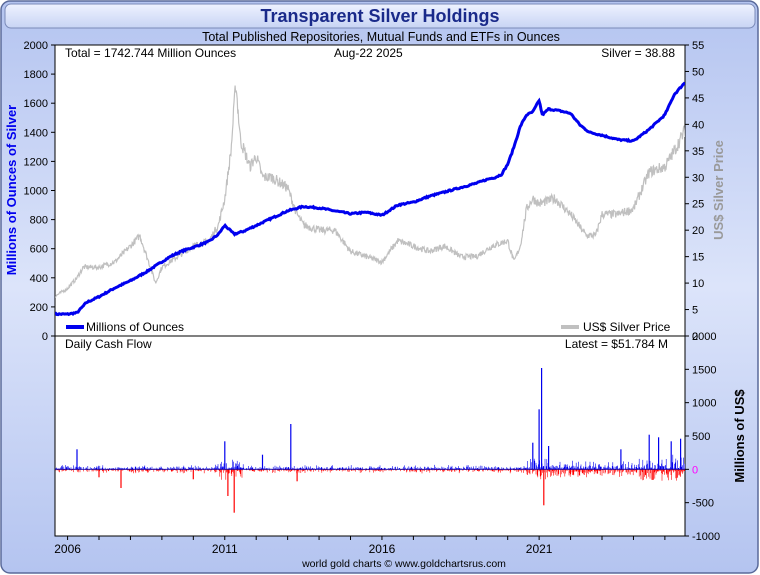 Image resolution: width=760 pixels, height=575 pixels. I want to click on x-tick-label: 2016, so click(382, 549).